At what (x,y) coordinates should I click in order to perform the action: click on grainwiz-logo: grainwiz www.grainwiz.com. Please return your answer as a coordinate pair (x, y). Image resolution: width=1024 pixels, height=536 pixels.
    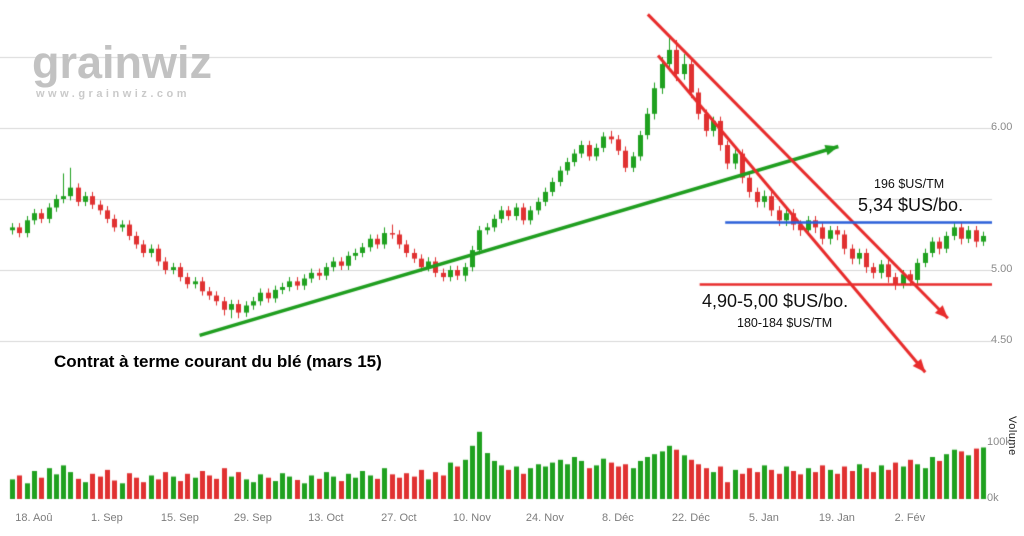
    Looking at the image, I should click on (122, 70).